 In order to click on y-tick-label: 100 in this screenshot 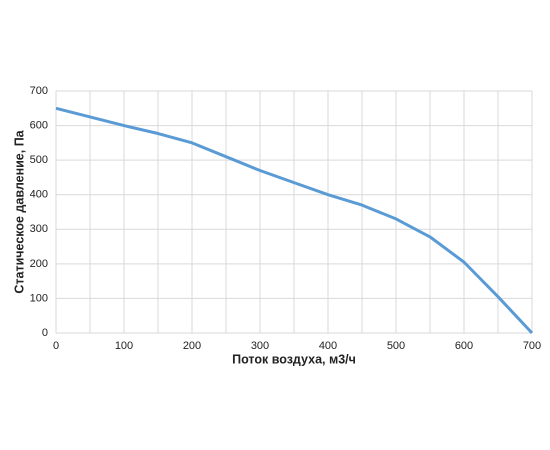, I will do `click(39, 298)`.